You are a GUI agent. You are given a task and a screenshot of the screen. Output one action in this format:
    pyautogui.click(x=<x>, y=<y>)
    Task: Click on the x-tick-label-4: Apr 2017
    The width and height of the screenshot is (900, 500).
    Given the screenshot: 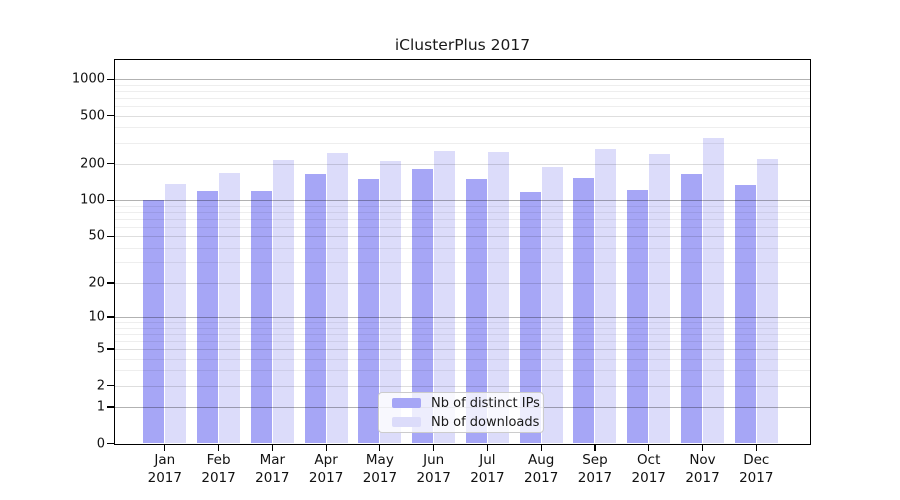 What is the action you would take?
    pyautogui.click(x=326, y=469)
    